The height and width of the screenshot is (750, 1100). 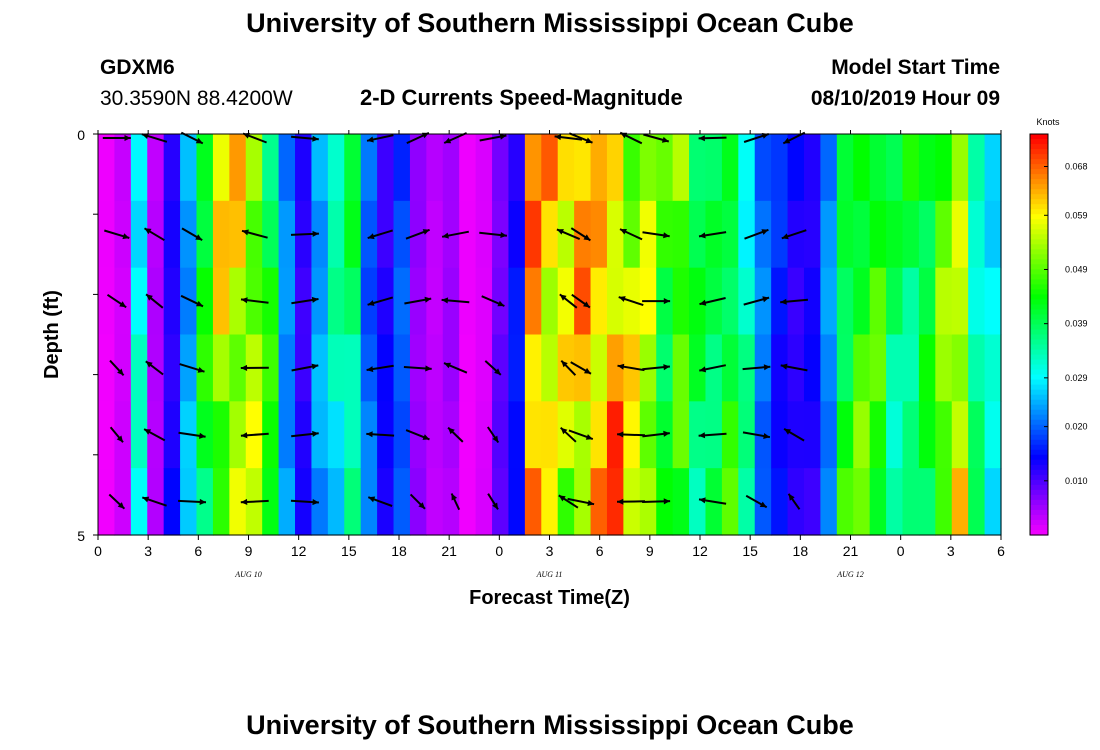 I want to click on colorbar-tick-label: 0.039, so click(x=1076, y=324).